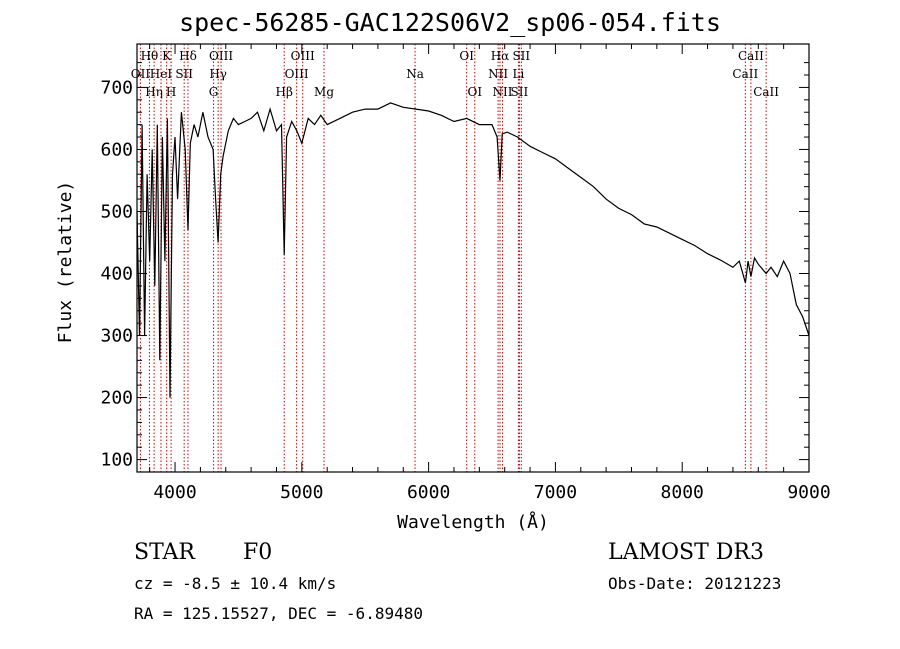 This screenshot has height=649, width=900. What do you see at coordinates (116, 149) in the screenshot?
I see `y-tick-label: 600` at bounding box center [116, 149].